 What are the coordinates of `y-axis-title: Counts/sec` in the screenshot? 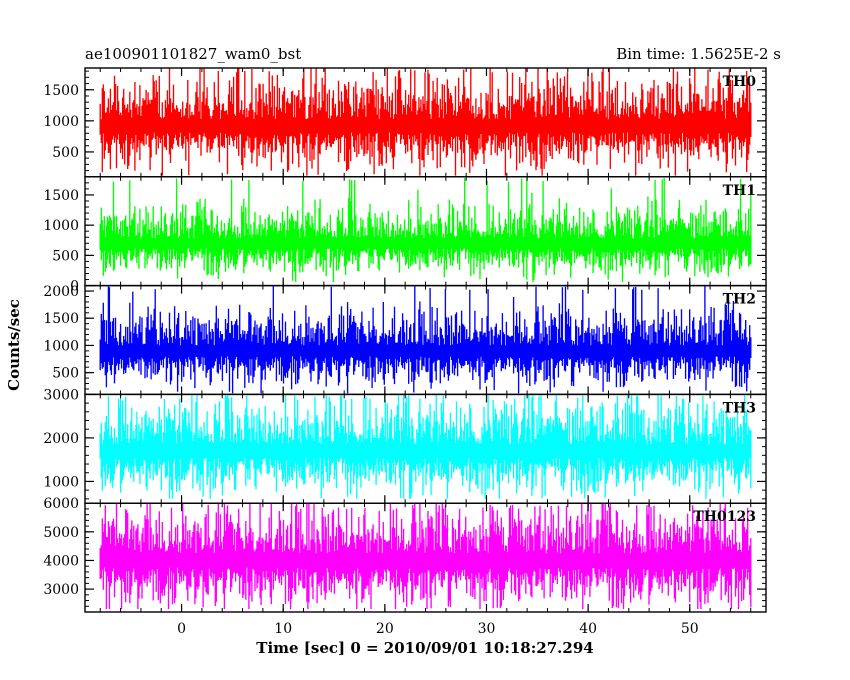 It's located at (14, 345).